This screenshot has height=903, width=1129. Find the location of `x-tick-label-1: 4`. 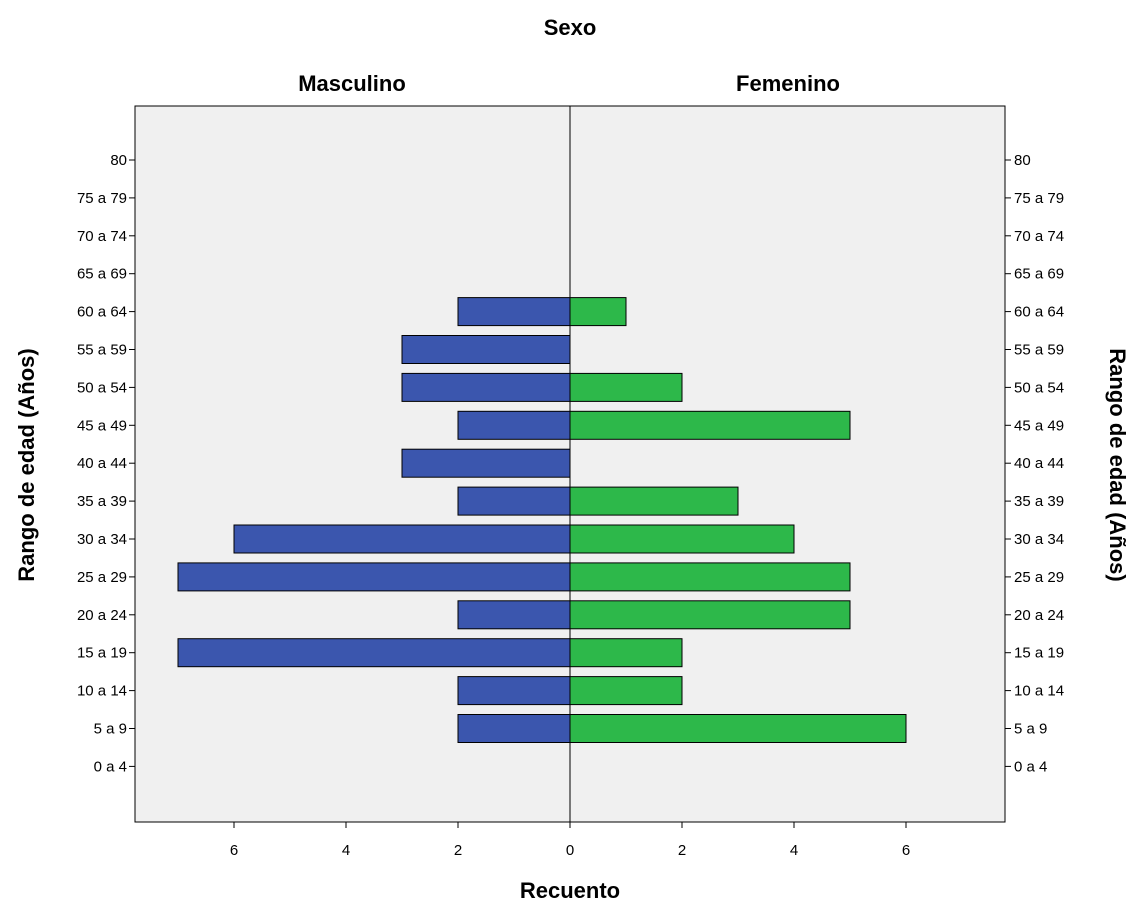

x-tick-label-1: 4 is located at coordinates (346, 850).